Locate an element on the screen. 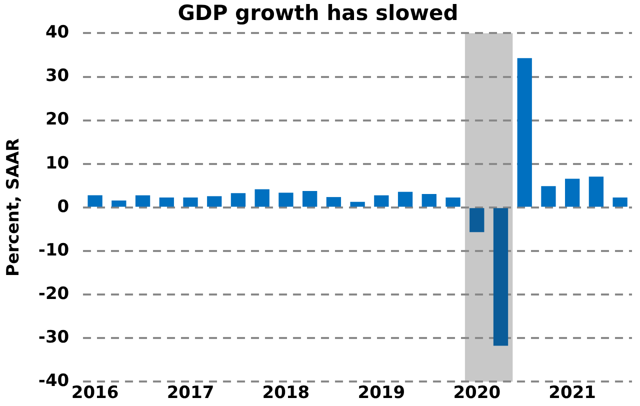  y-tick-label: -20 is located at coordinates (54, 294).